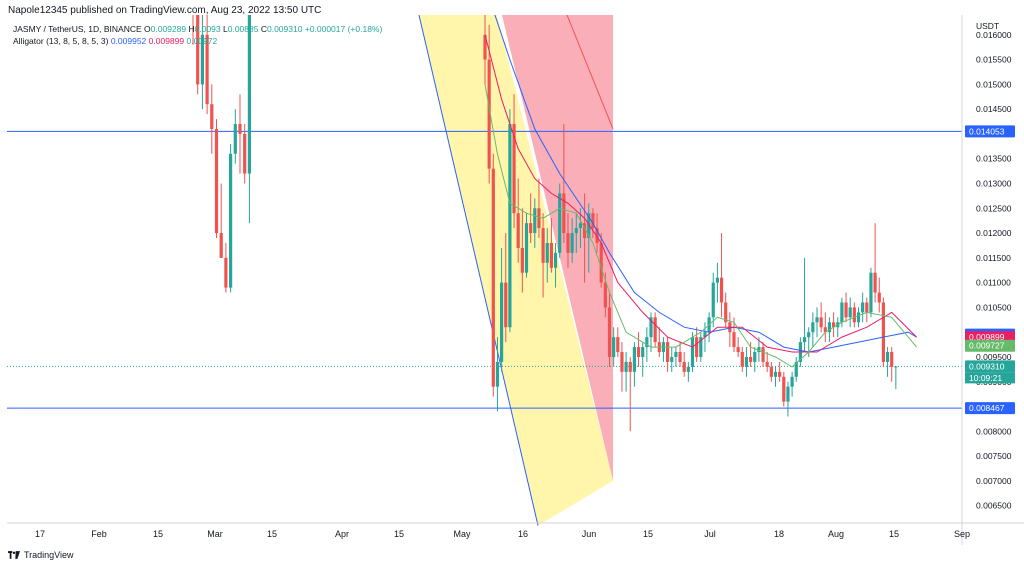  What do you see at coordinates (41, 555) in the screenshot?
I see `footer-branding: TradingView` at bounding box center [41, 555].